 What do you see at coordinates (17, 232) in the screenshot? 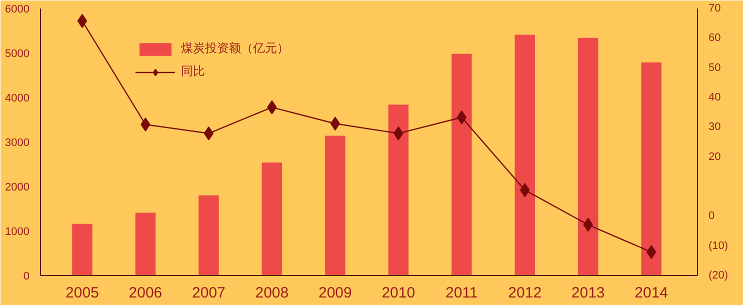
I see `y-tick-label: 1000` at bounding box center [17, 232].